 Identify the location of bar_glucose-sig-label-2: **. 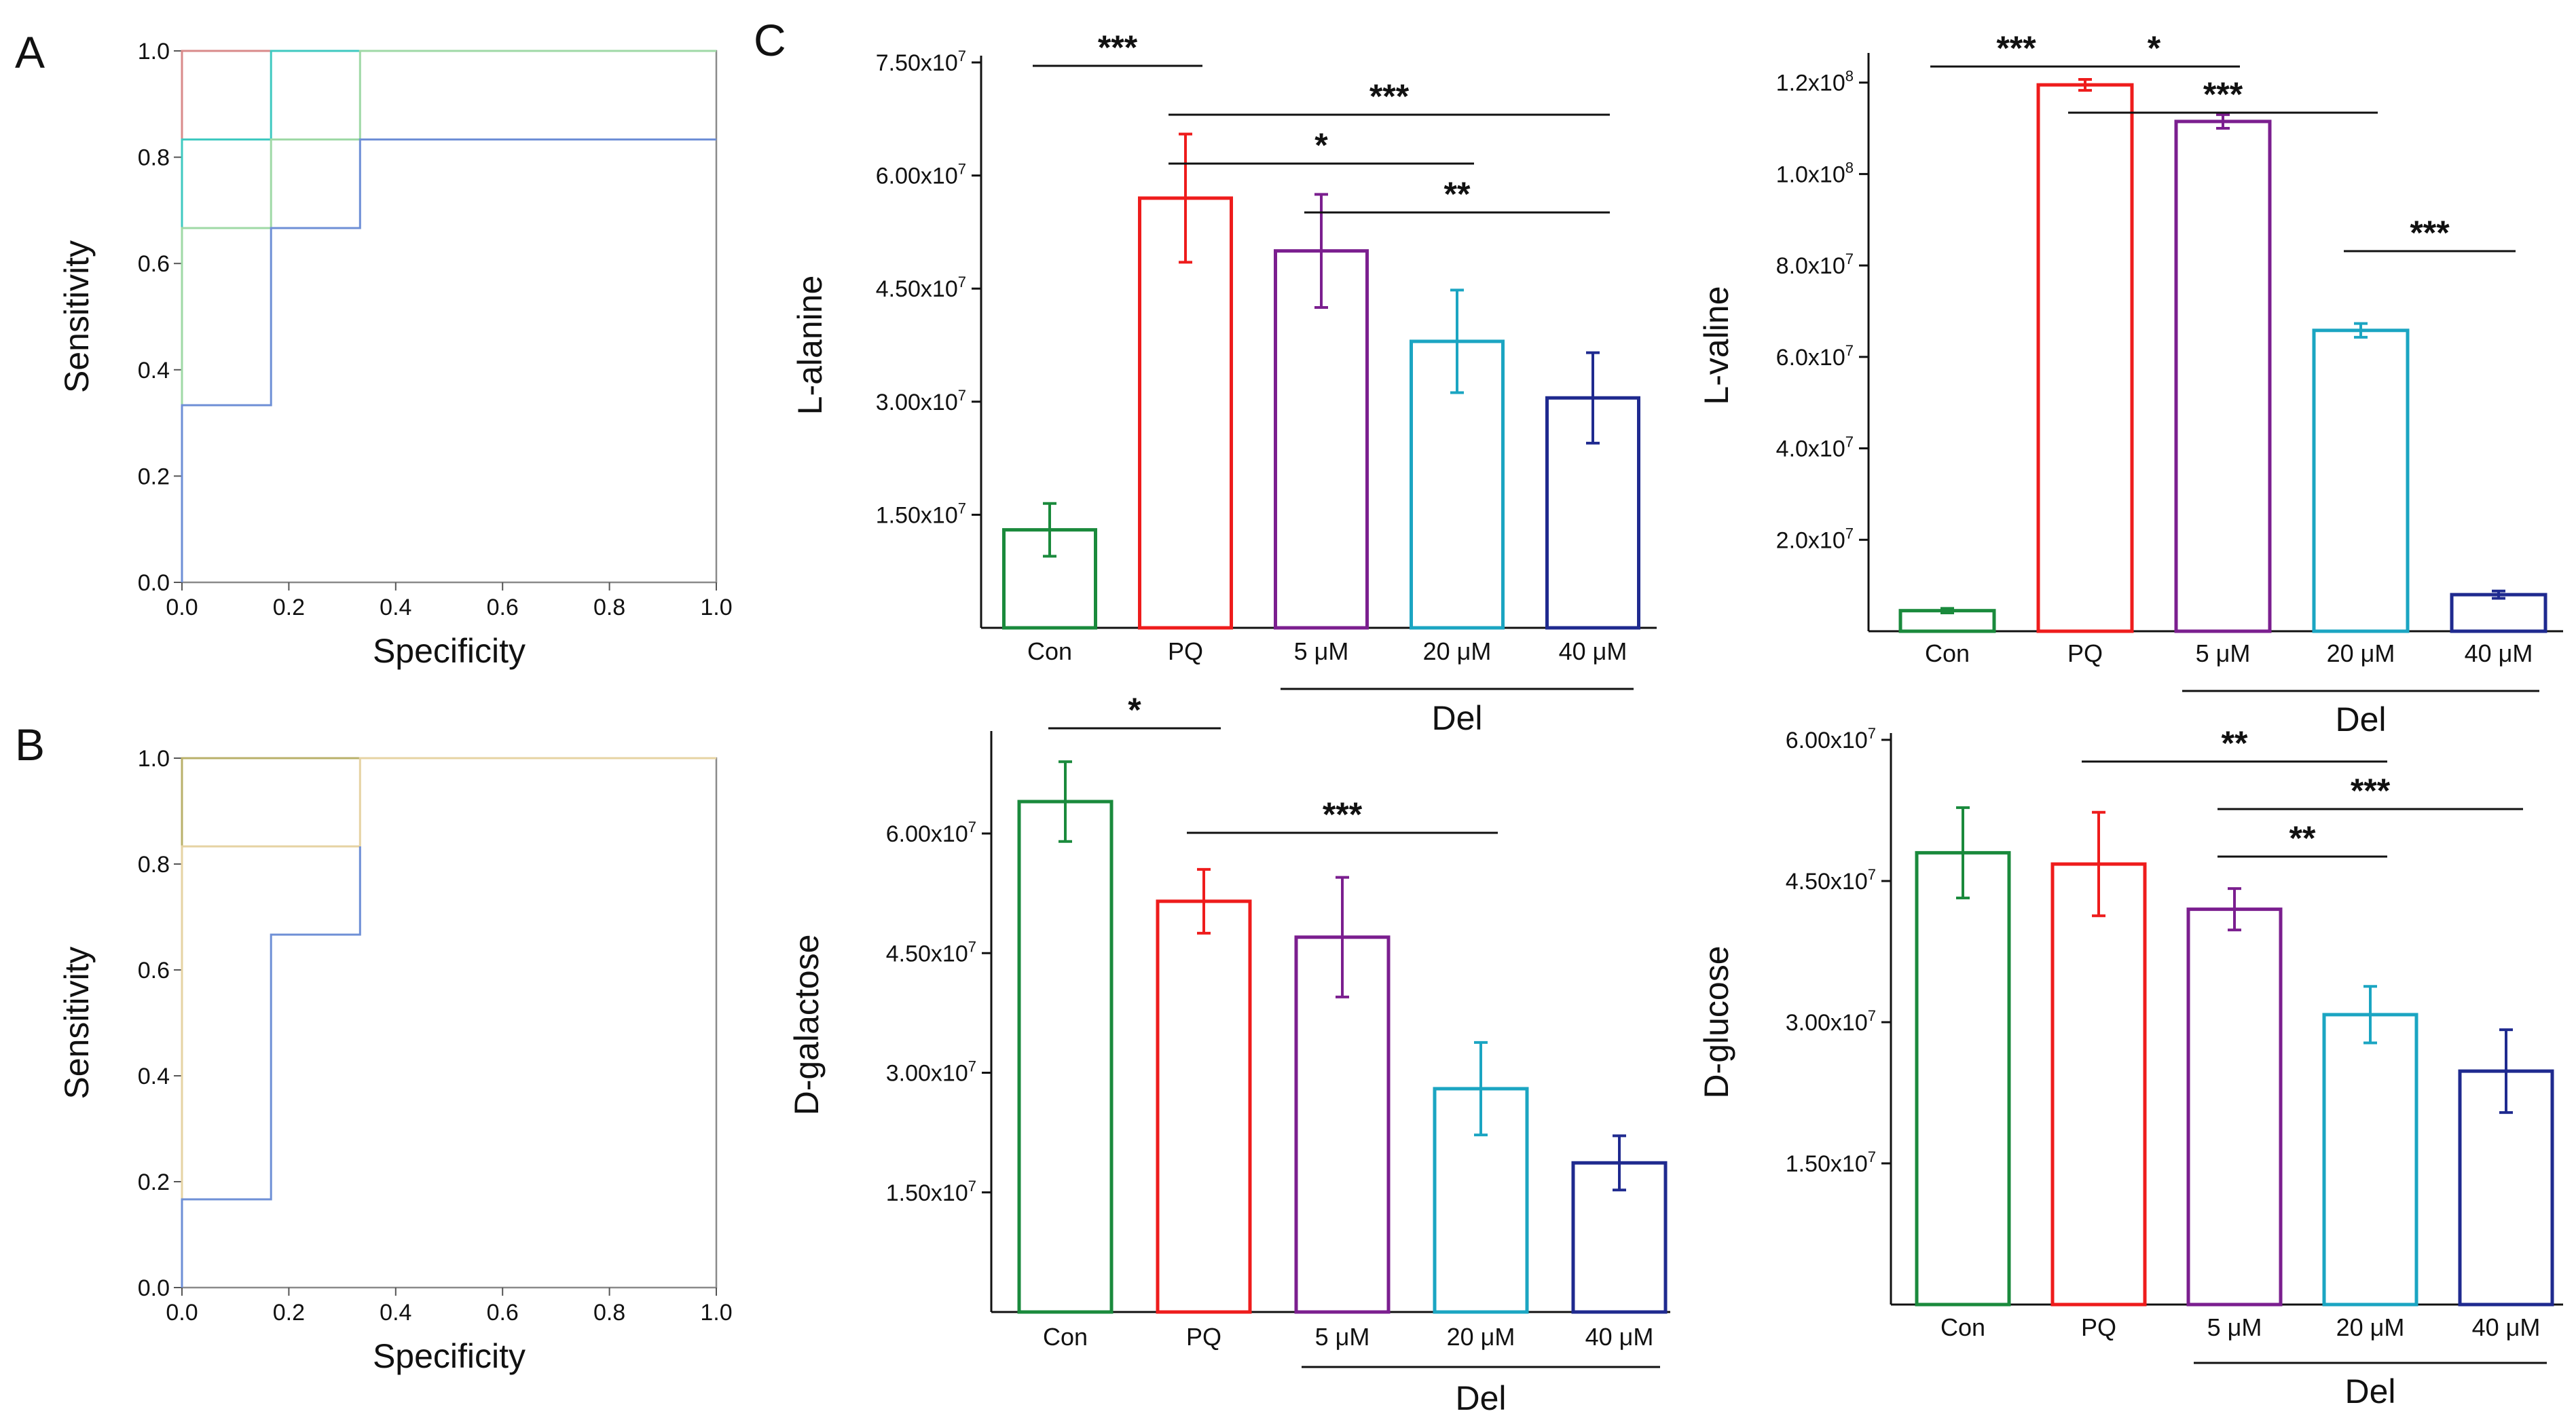
(2302, 838).